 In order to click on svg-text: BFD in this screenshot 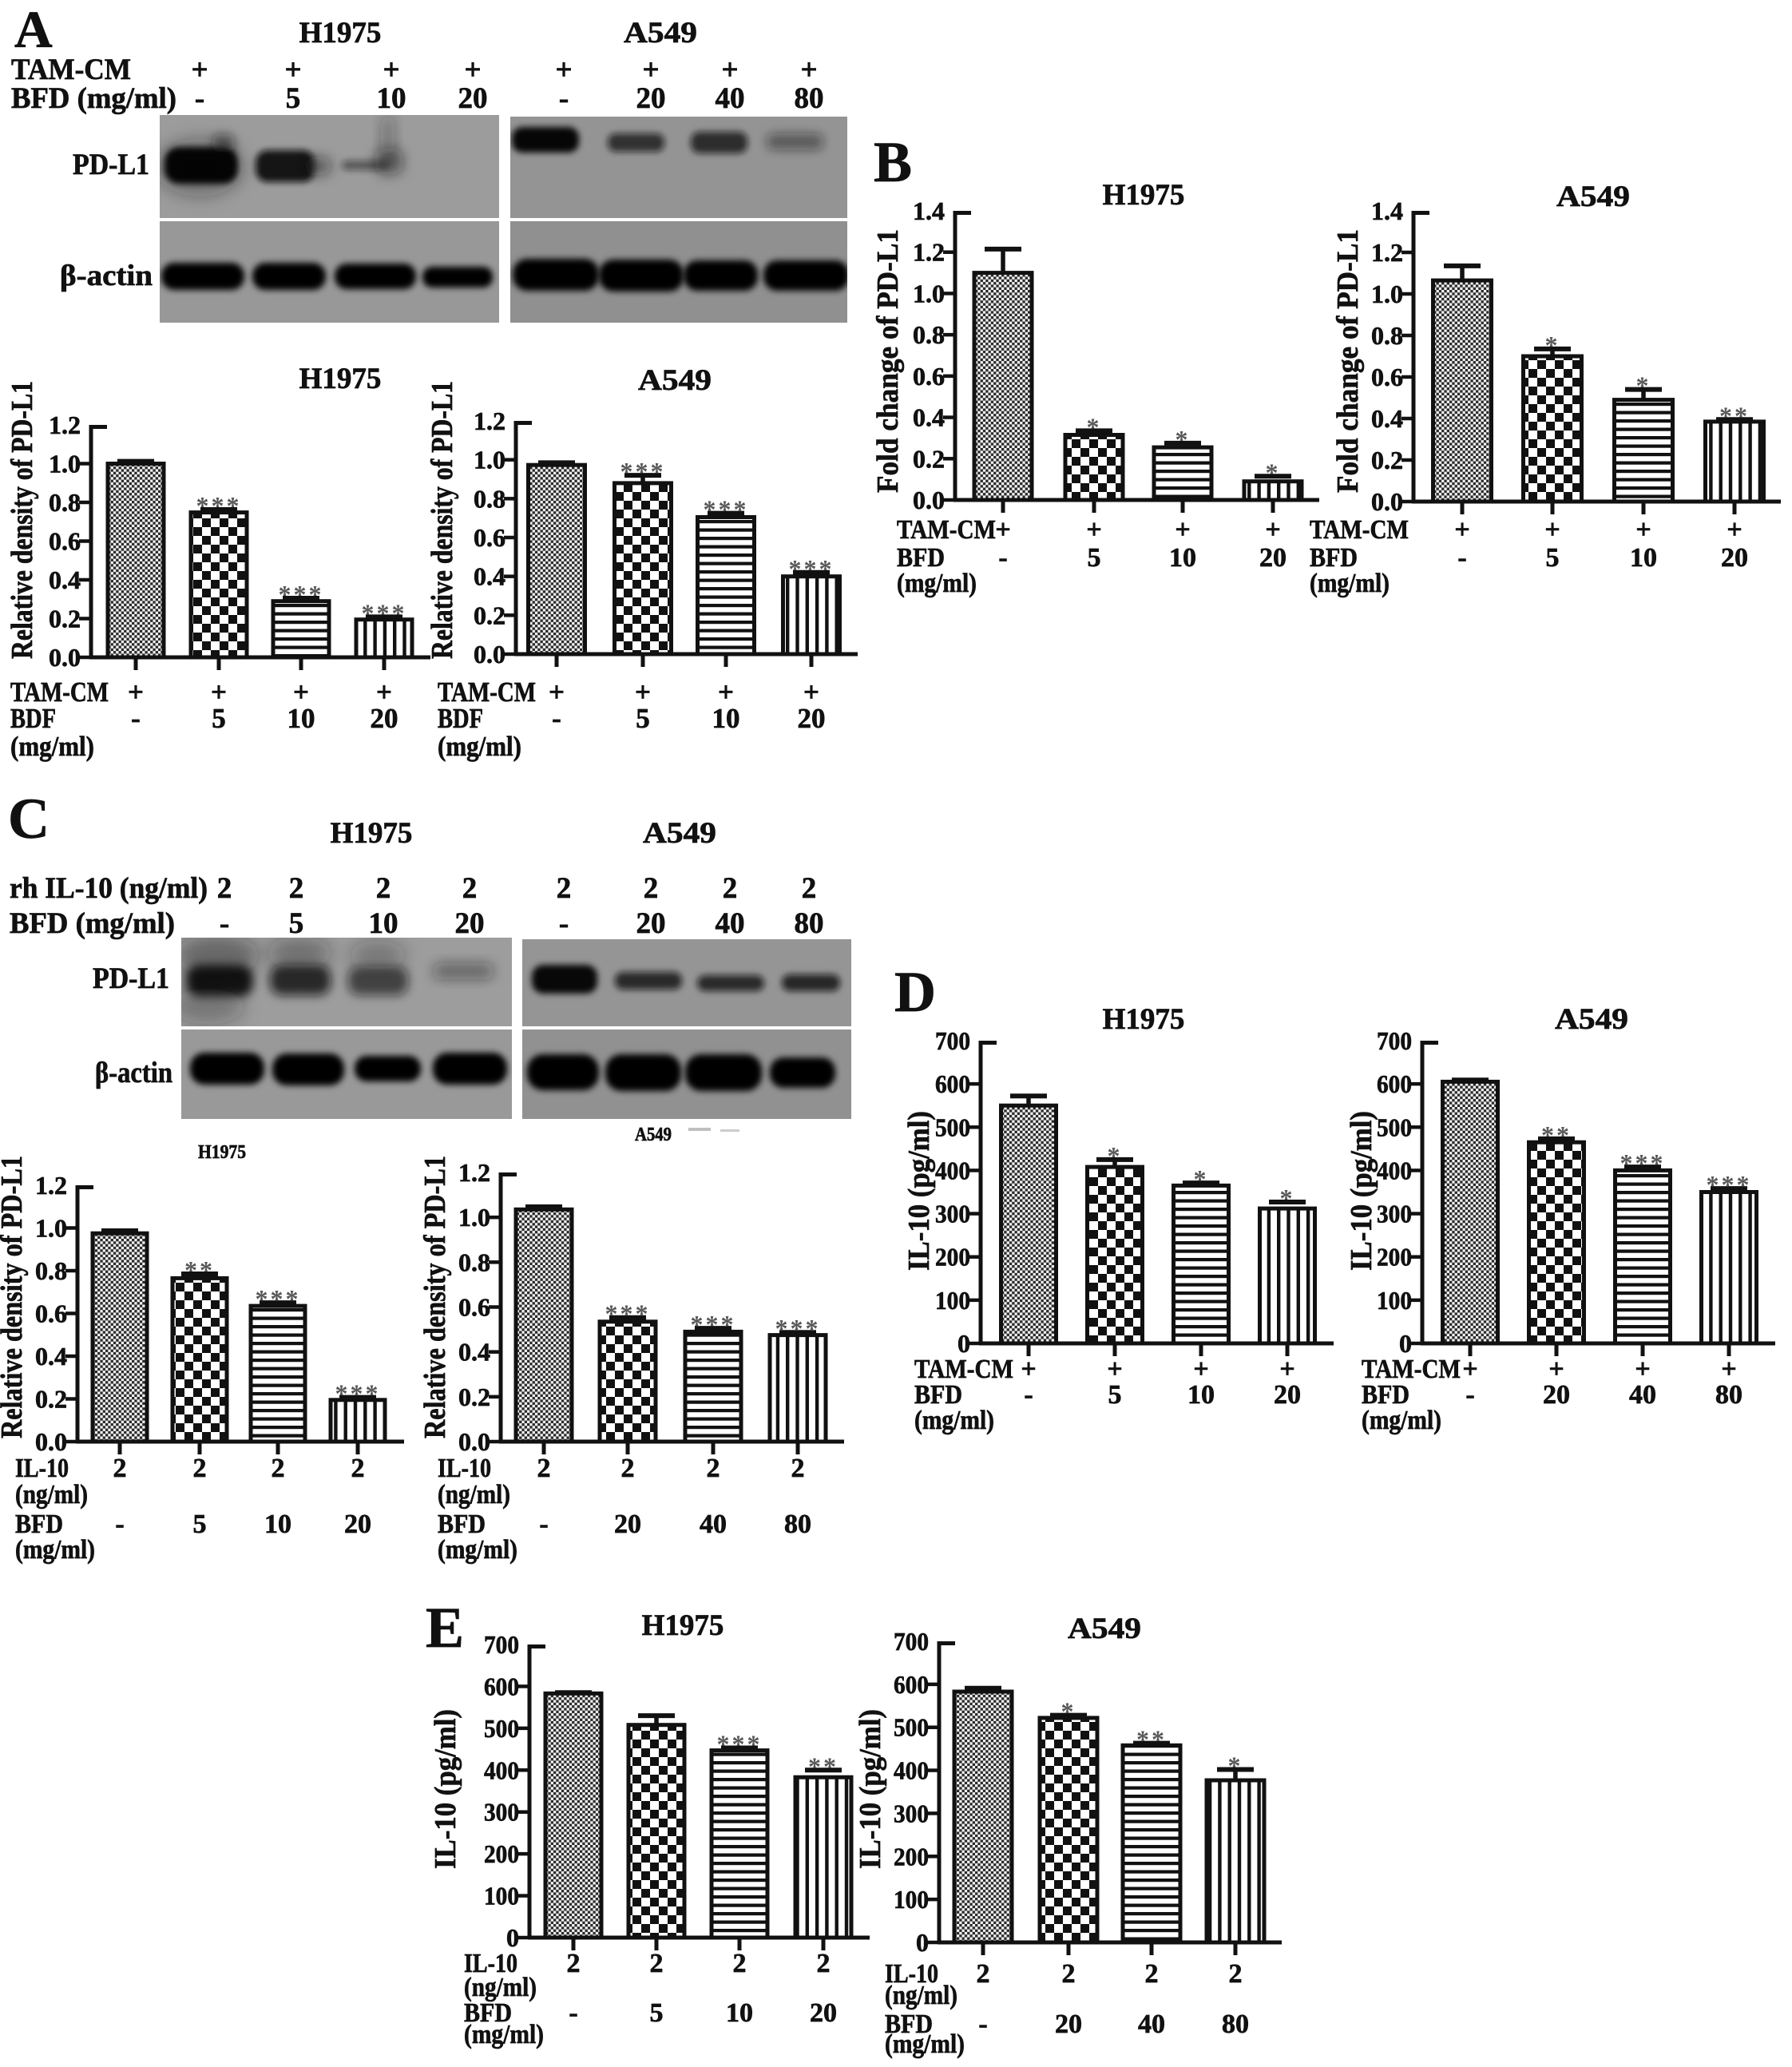, I will do `click(1385, 1395)`.